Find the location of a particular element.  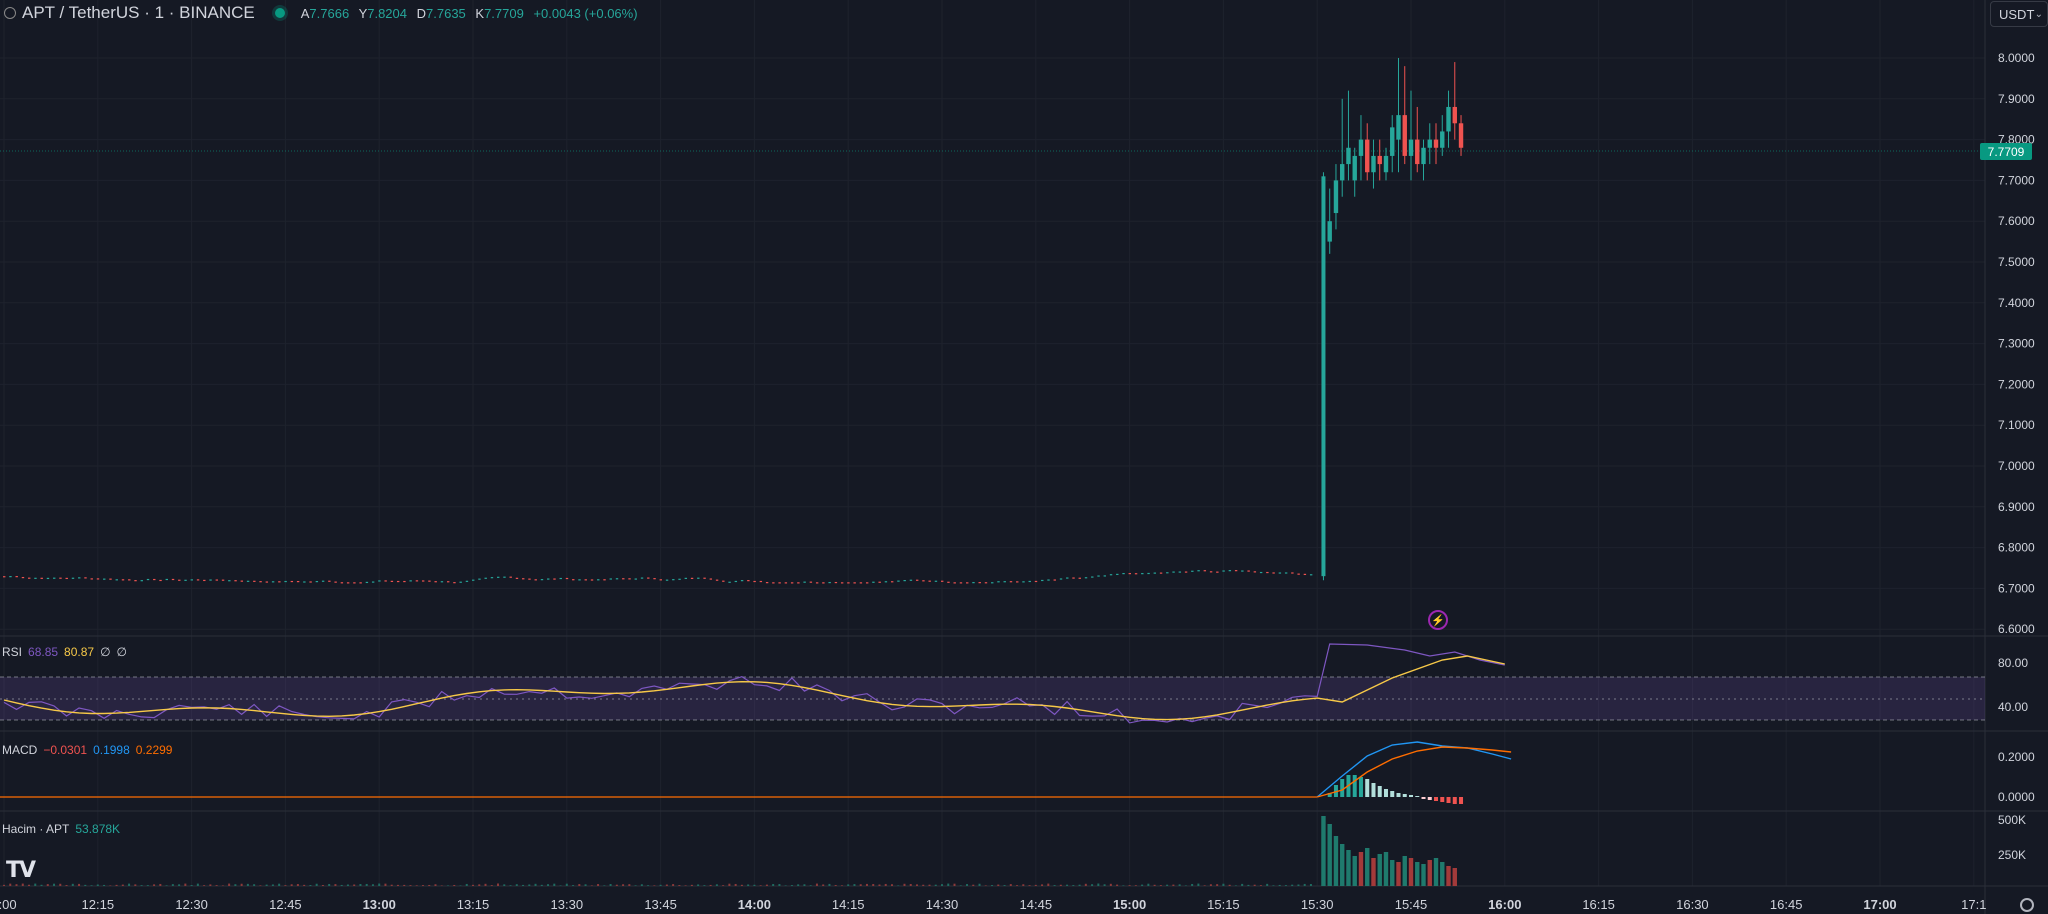

volume-axis-label: 250K is located at coordinates (2012, 855).